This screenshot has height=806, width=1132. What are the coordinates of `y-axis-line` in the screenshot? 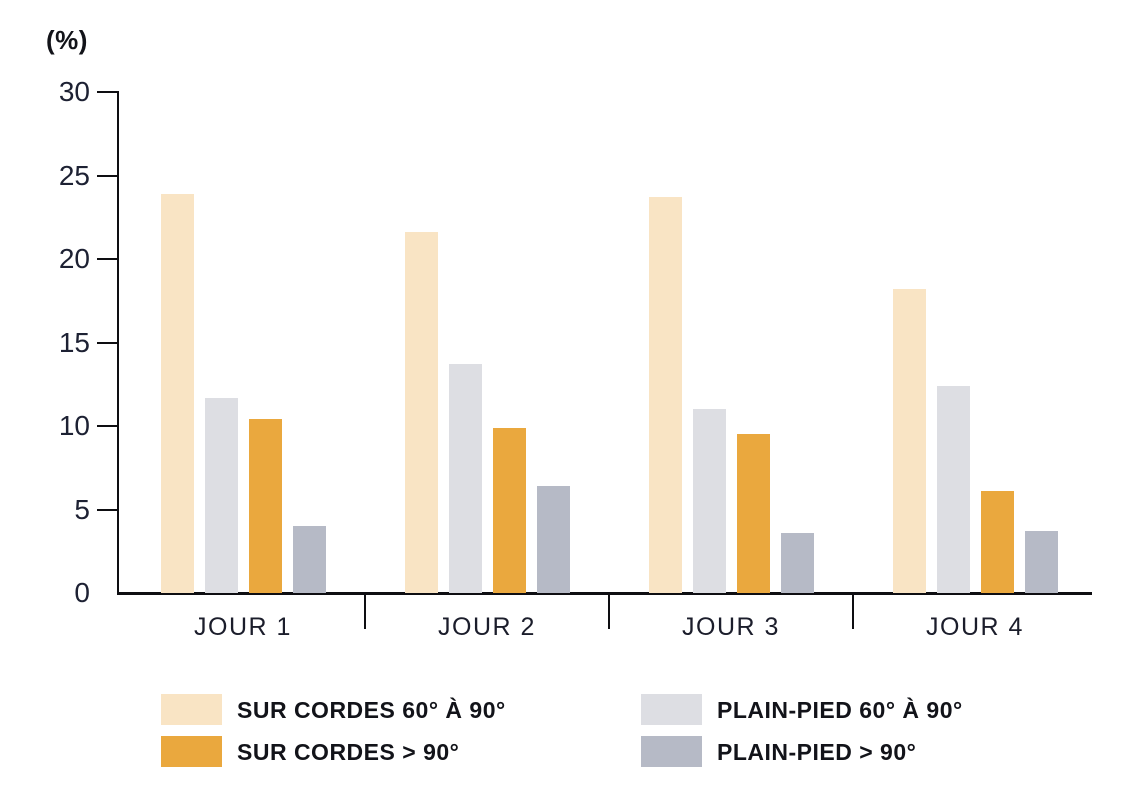 It's located at (118, 343).